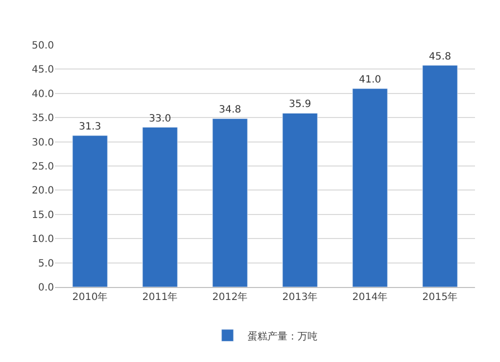 The image size is (500, 362). What do you see at coordinates (440, 297) in the screenshot?
I see `x-tick-label: 2015年` at bounding box center [440, 297].